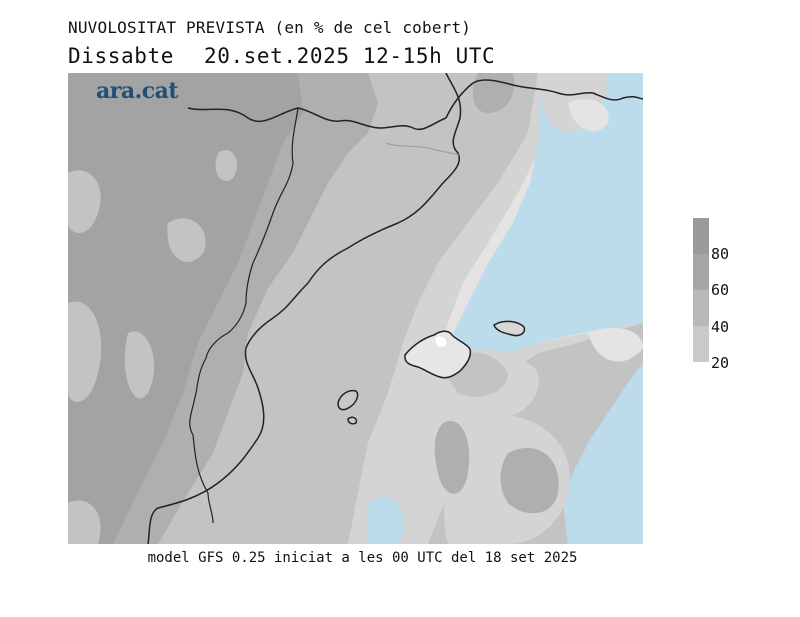 The height and width of the screenshot is (617, 800). I want to click on legend-band-top, so click(701, 236).